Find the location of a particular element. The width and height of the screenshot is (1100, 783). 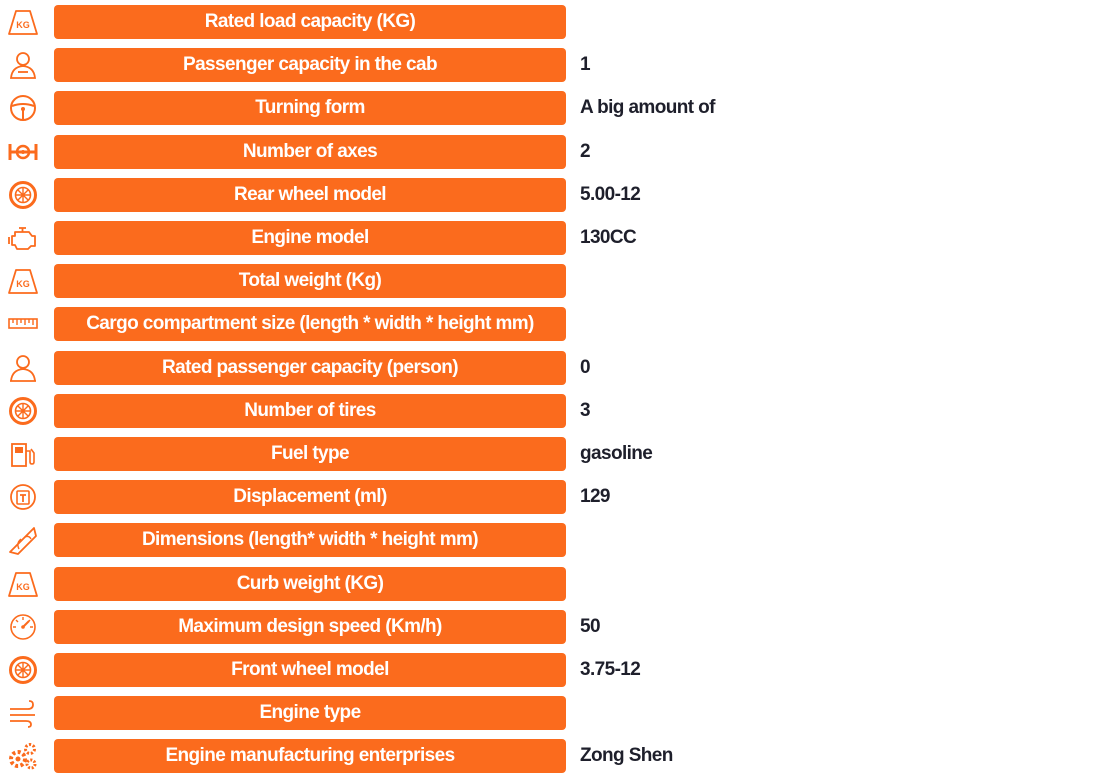

wind-icon is located at coordinates (23, 713).